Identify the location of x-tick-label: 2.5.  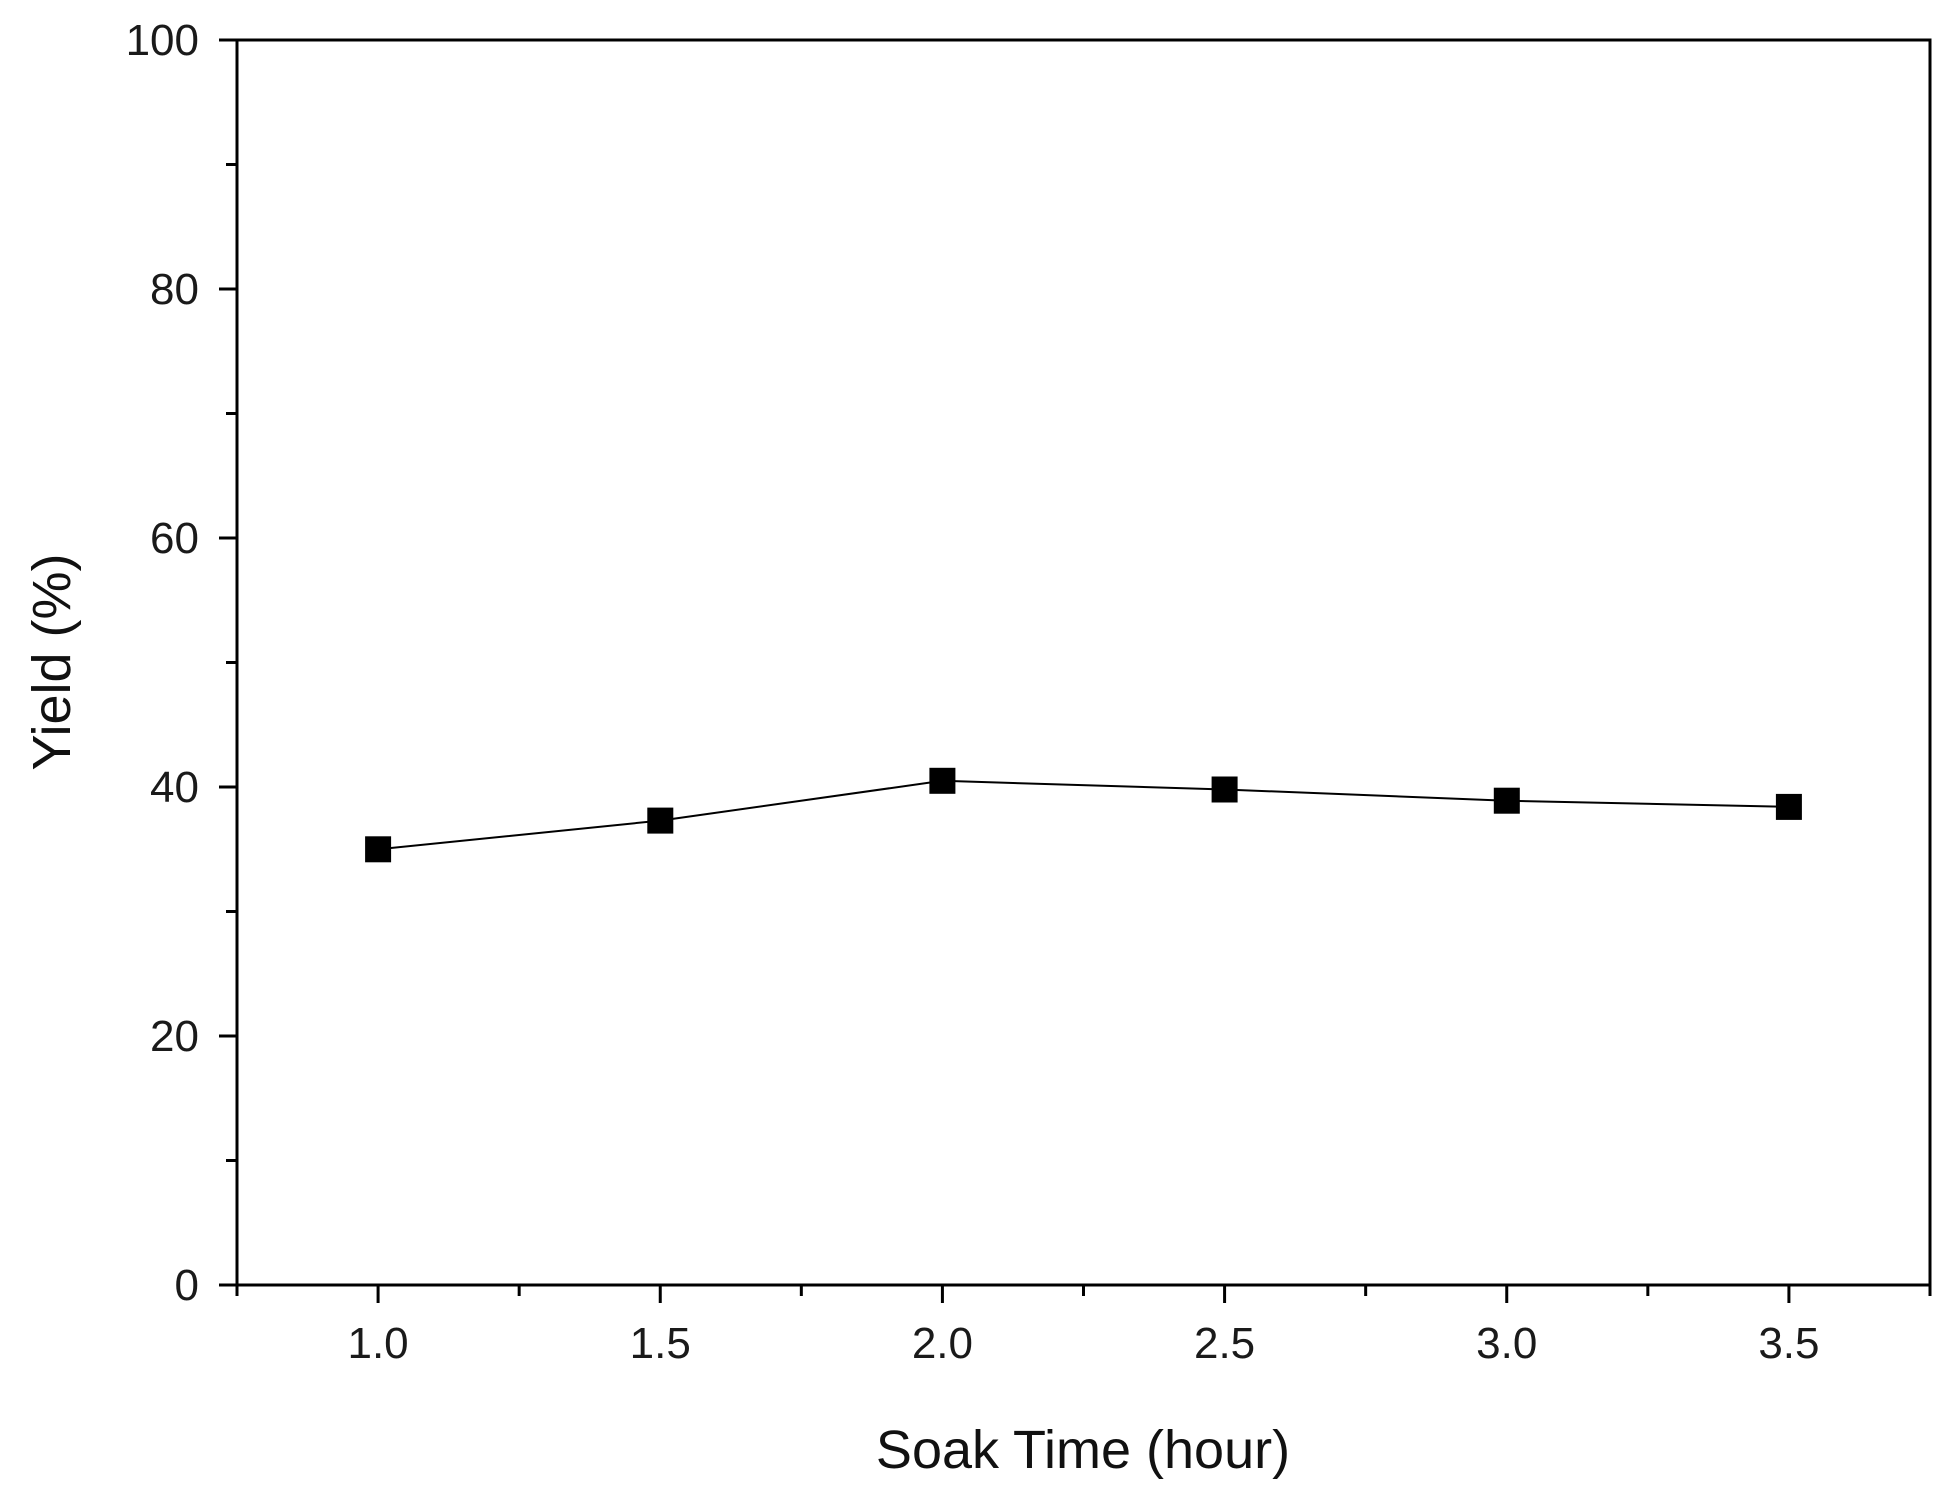
(1224, 1343).